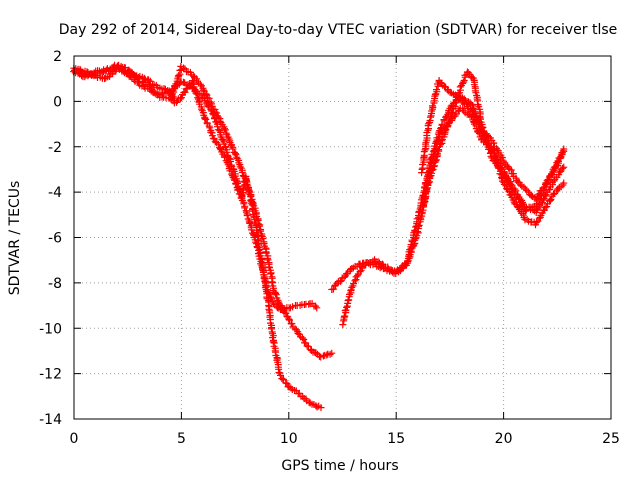 The width and height of the screenshot is (640, 480). I want to click on x-tick-label: 15, so click(396, 439).